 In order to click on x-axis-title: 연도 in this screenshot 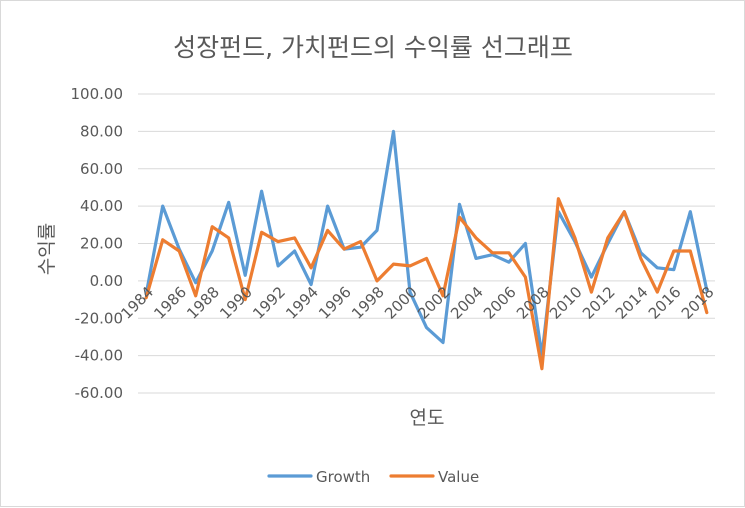, I will do `click(427, 418)`.